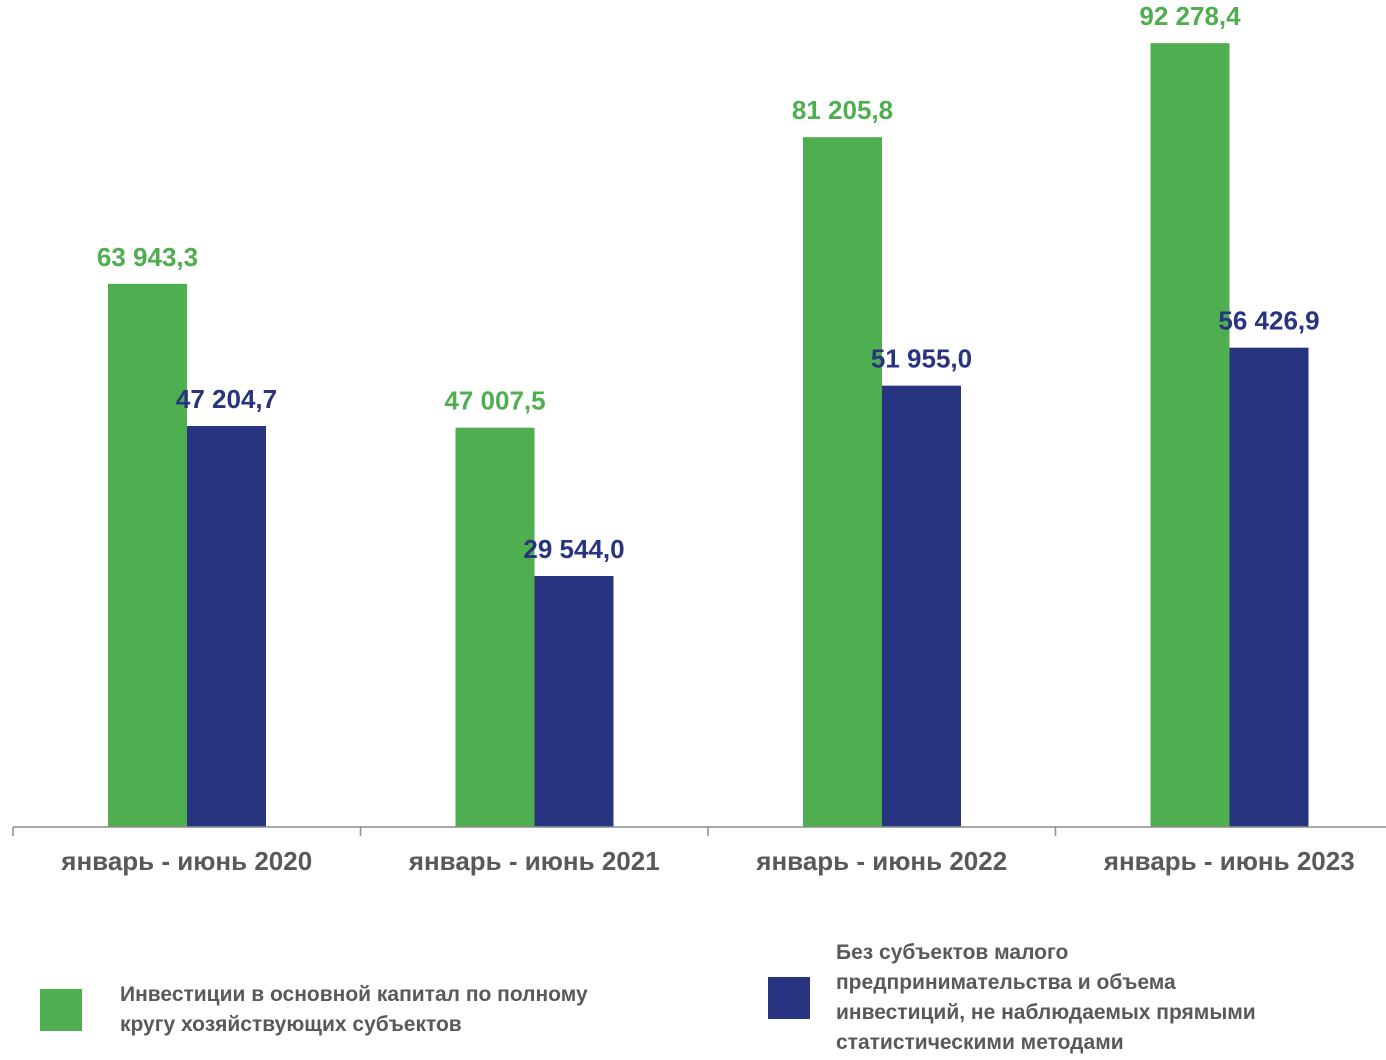 Image resolution: width=1386 pixels, height=1060 pixels. Describe the element at coordinates (842, 482) in the screenshot. I see `bar-s1-c3` at that location.